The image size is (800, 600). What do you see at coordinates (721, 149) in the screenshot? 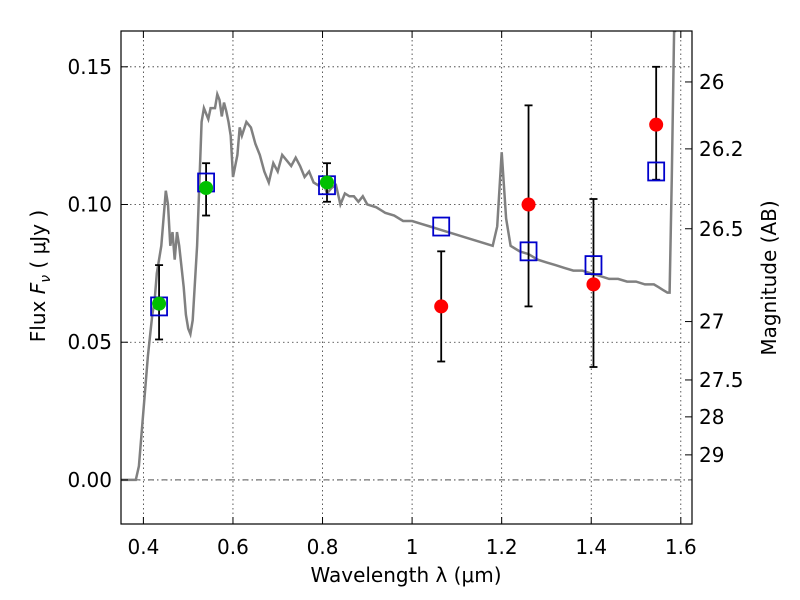
I see `right-tick-label: 26.2` at bounding box center [721, 149].